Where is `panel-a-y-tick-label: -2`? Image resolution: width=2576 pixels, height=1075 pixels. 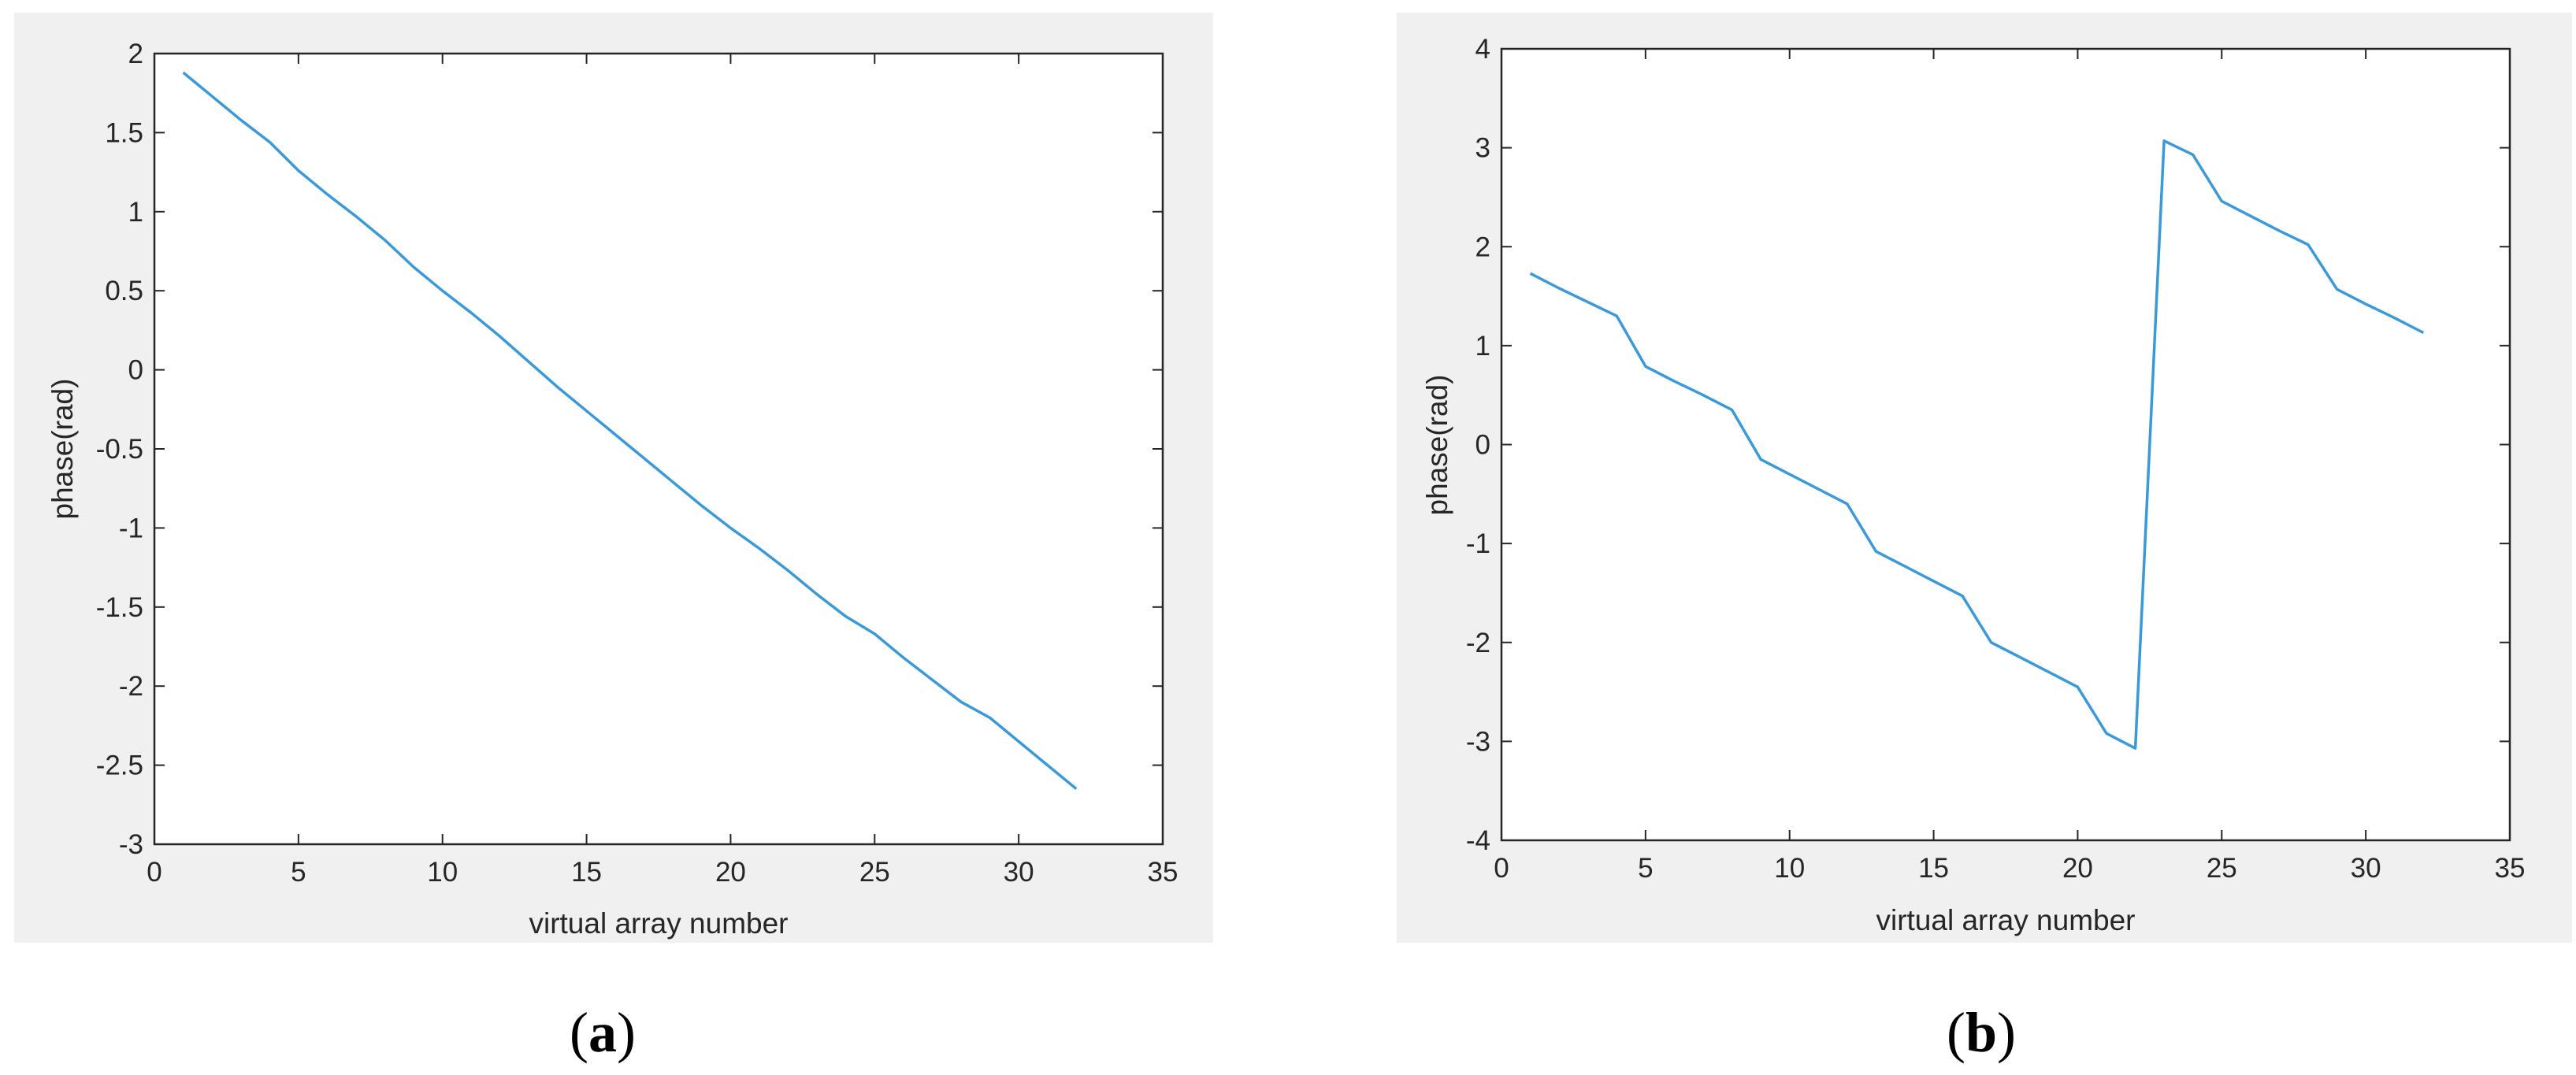
panel-a-y-tick-label: -2 is located at coordinates (131, 686).